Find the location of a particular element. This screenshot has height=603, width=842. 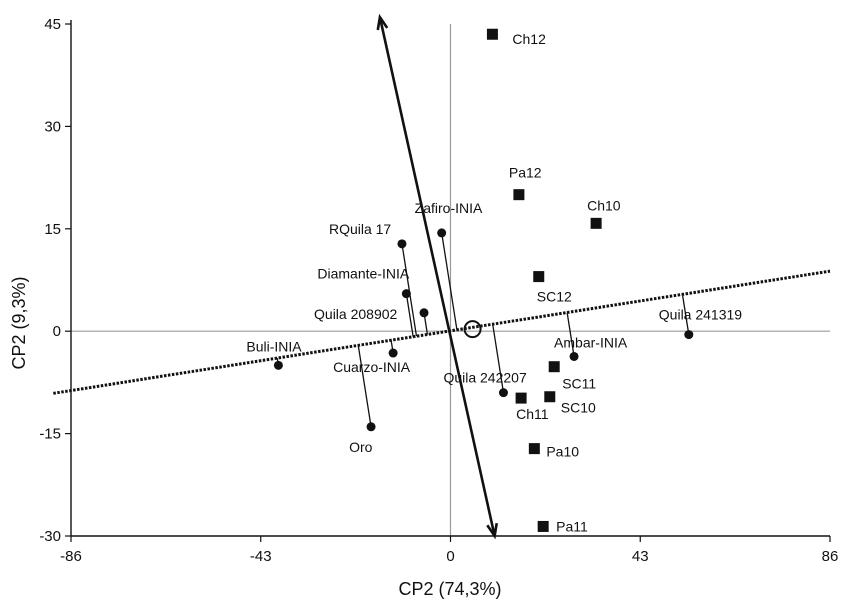

y-tick-label: 15 is located at coordinates (52, 229).